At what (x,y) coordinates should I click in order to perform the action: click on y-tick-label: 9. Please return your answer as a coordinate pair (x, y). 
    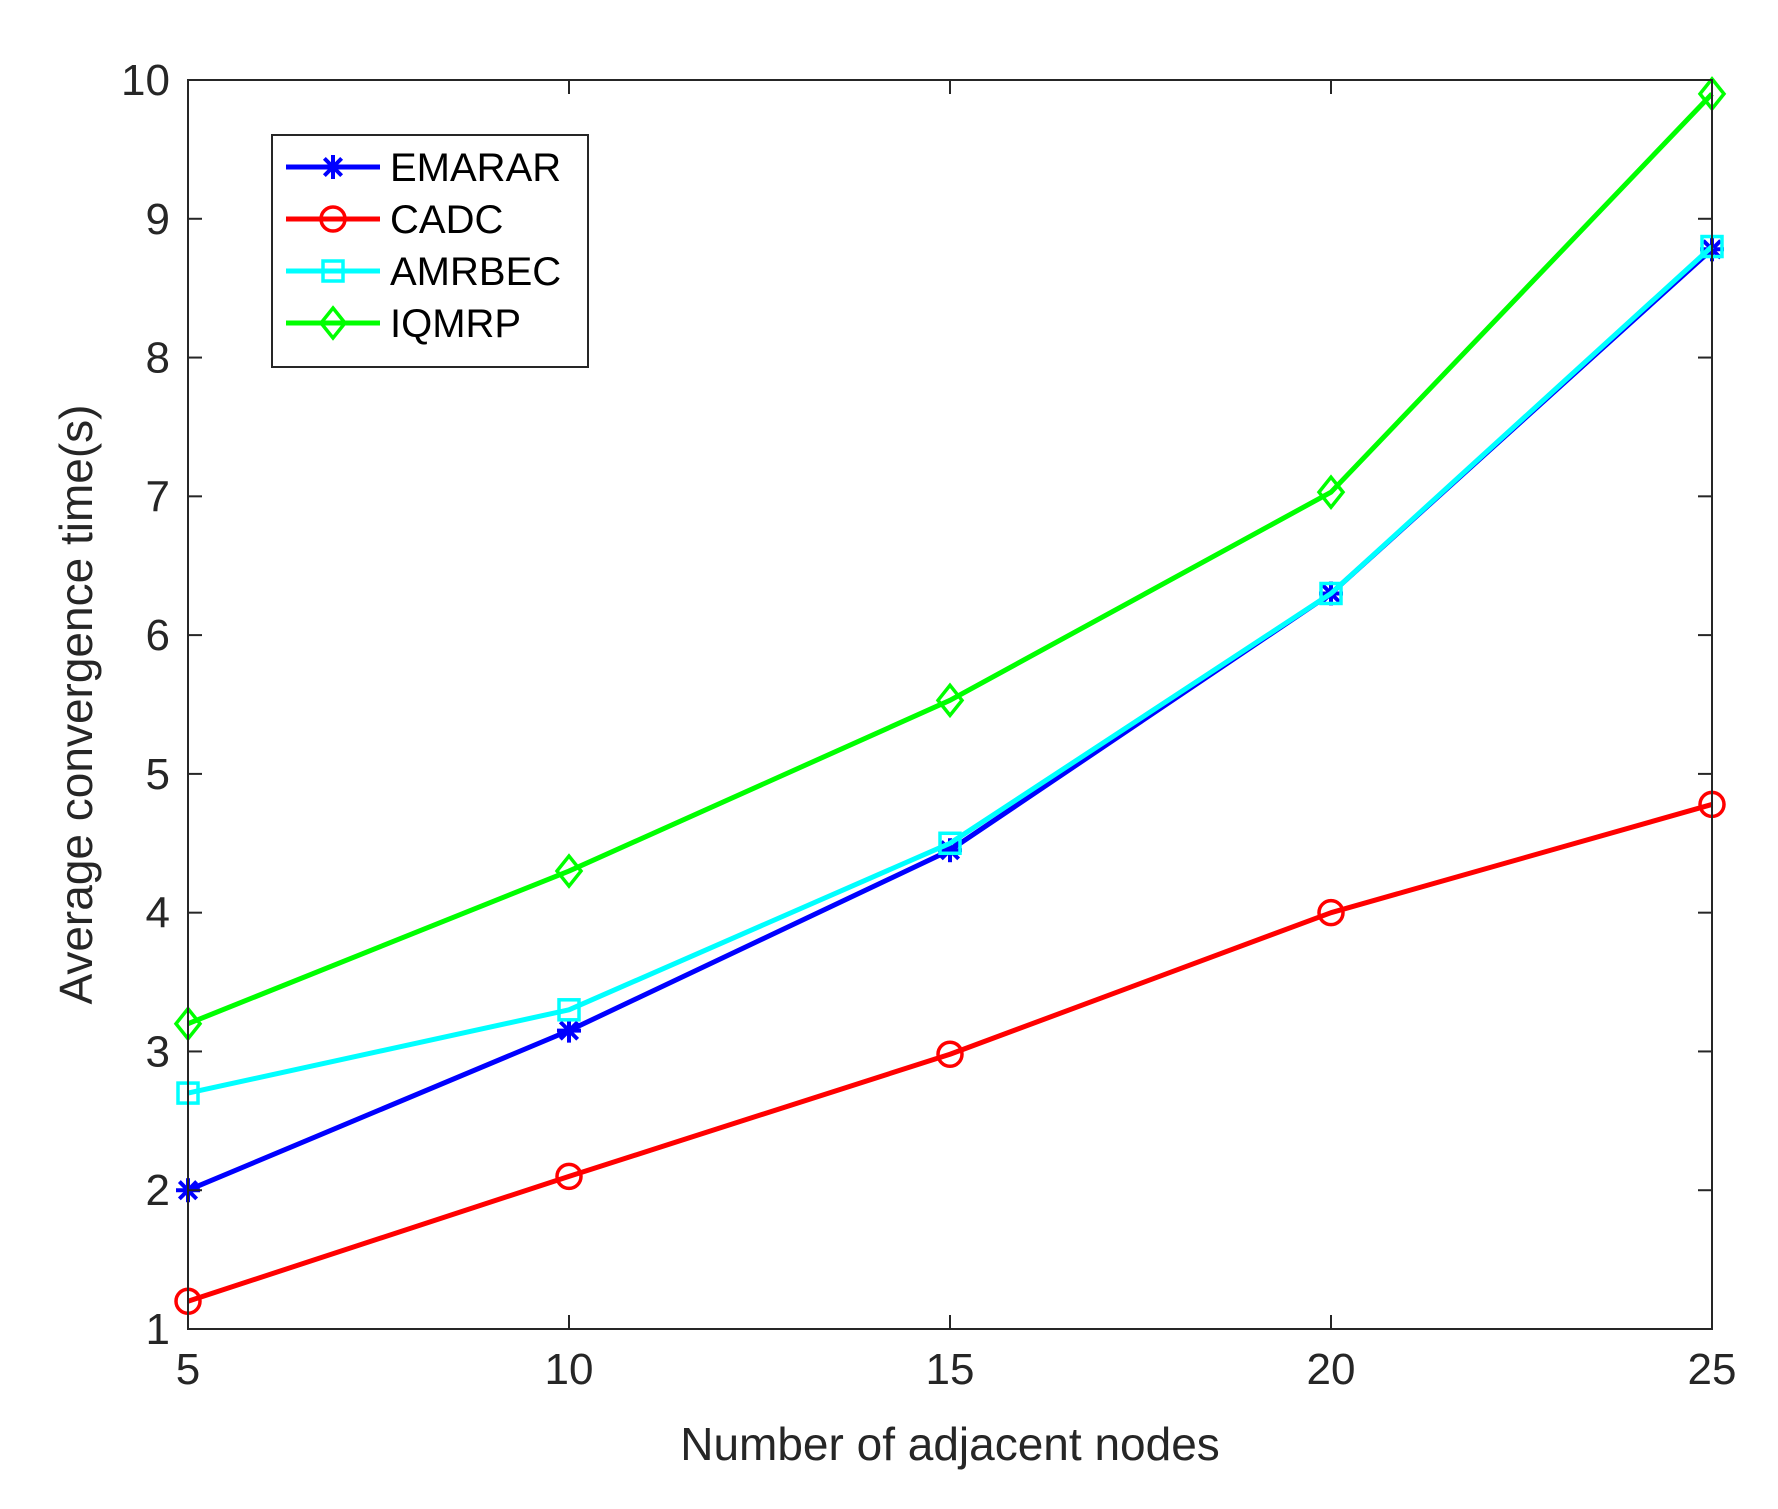
    Looking at the image, I should click on (158, 219).